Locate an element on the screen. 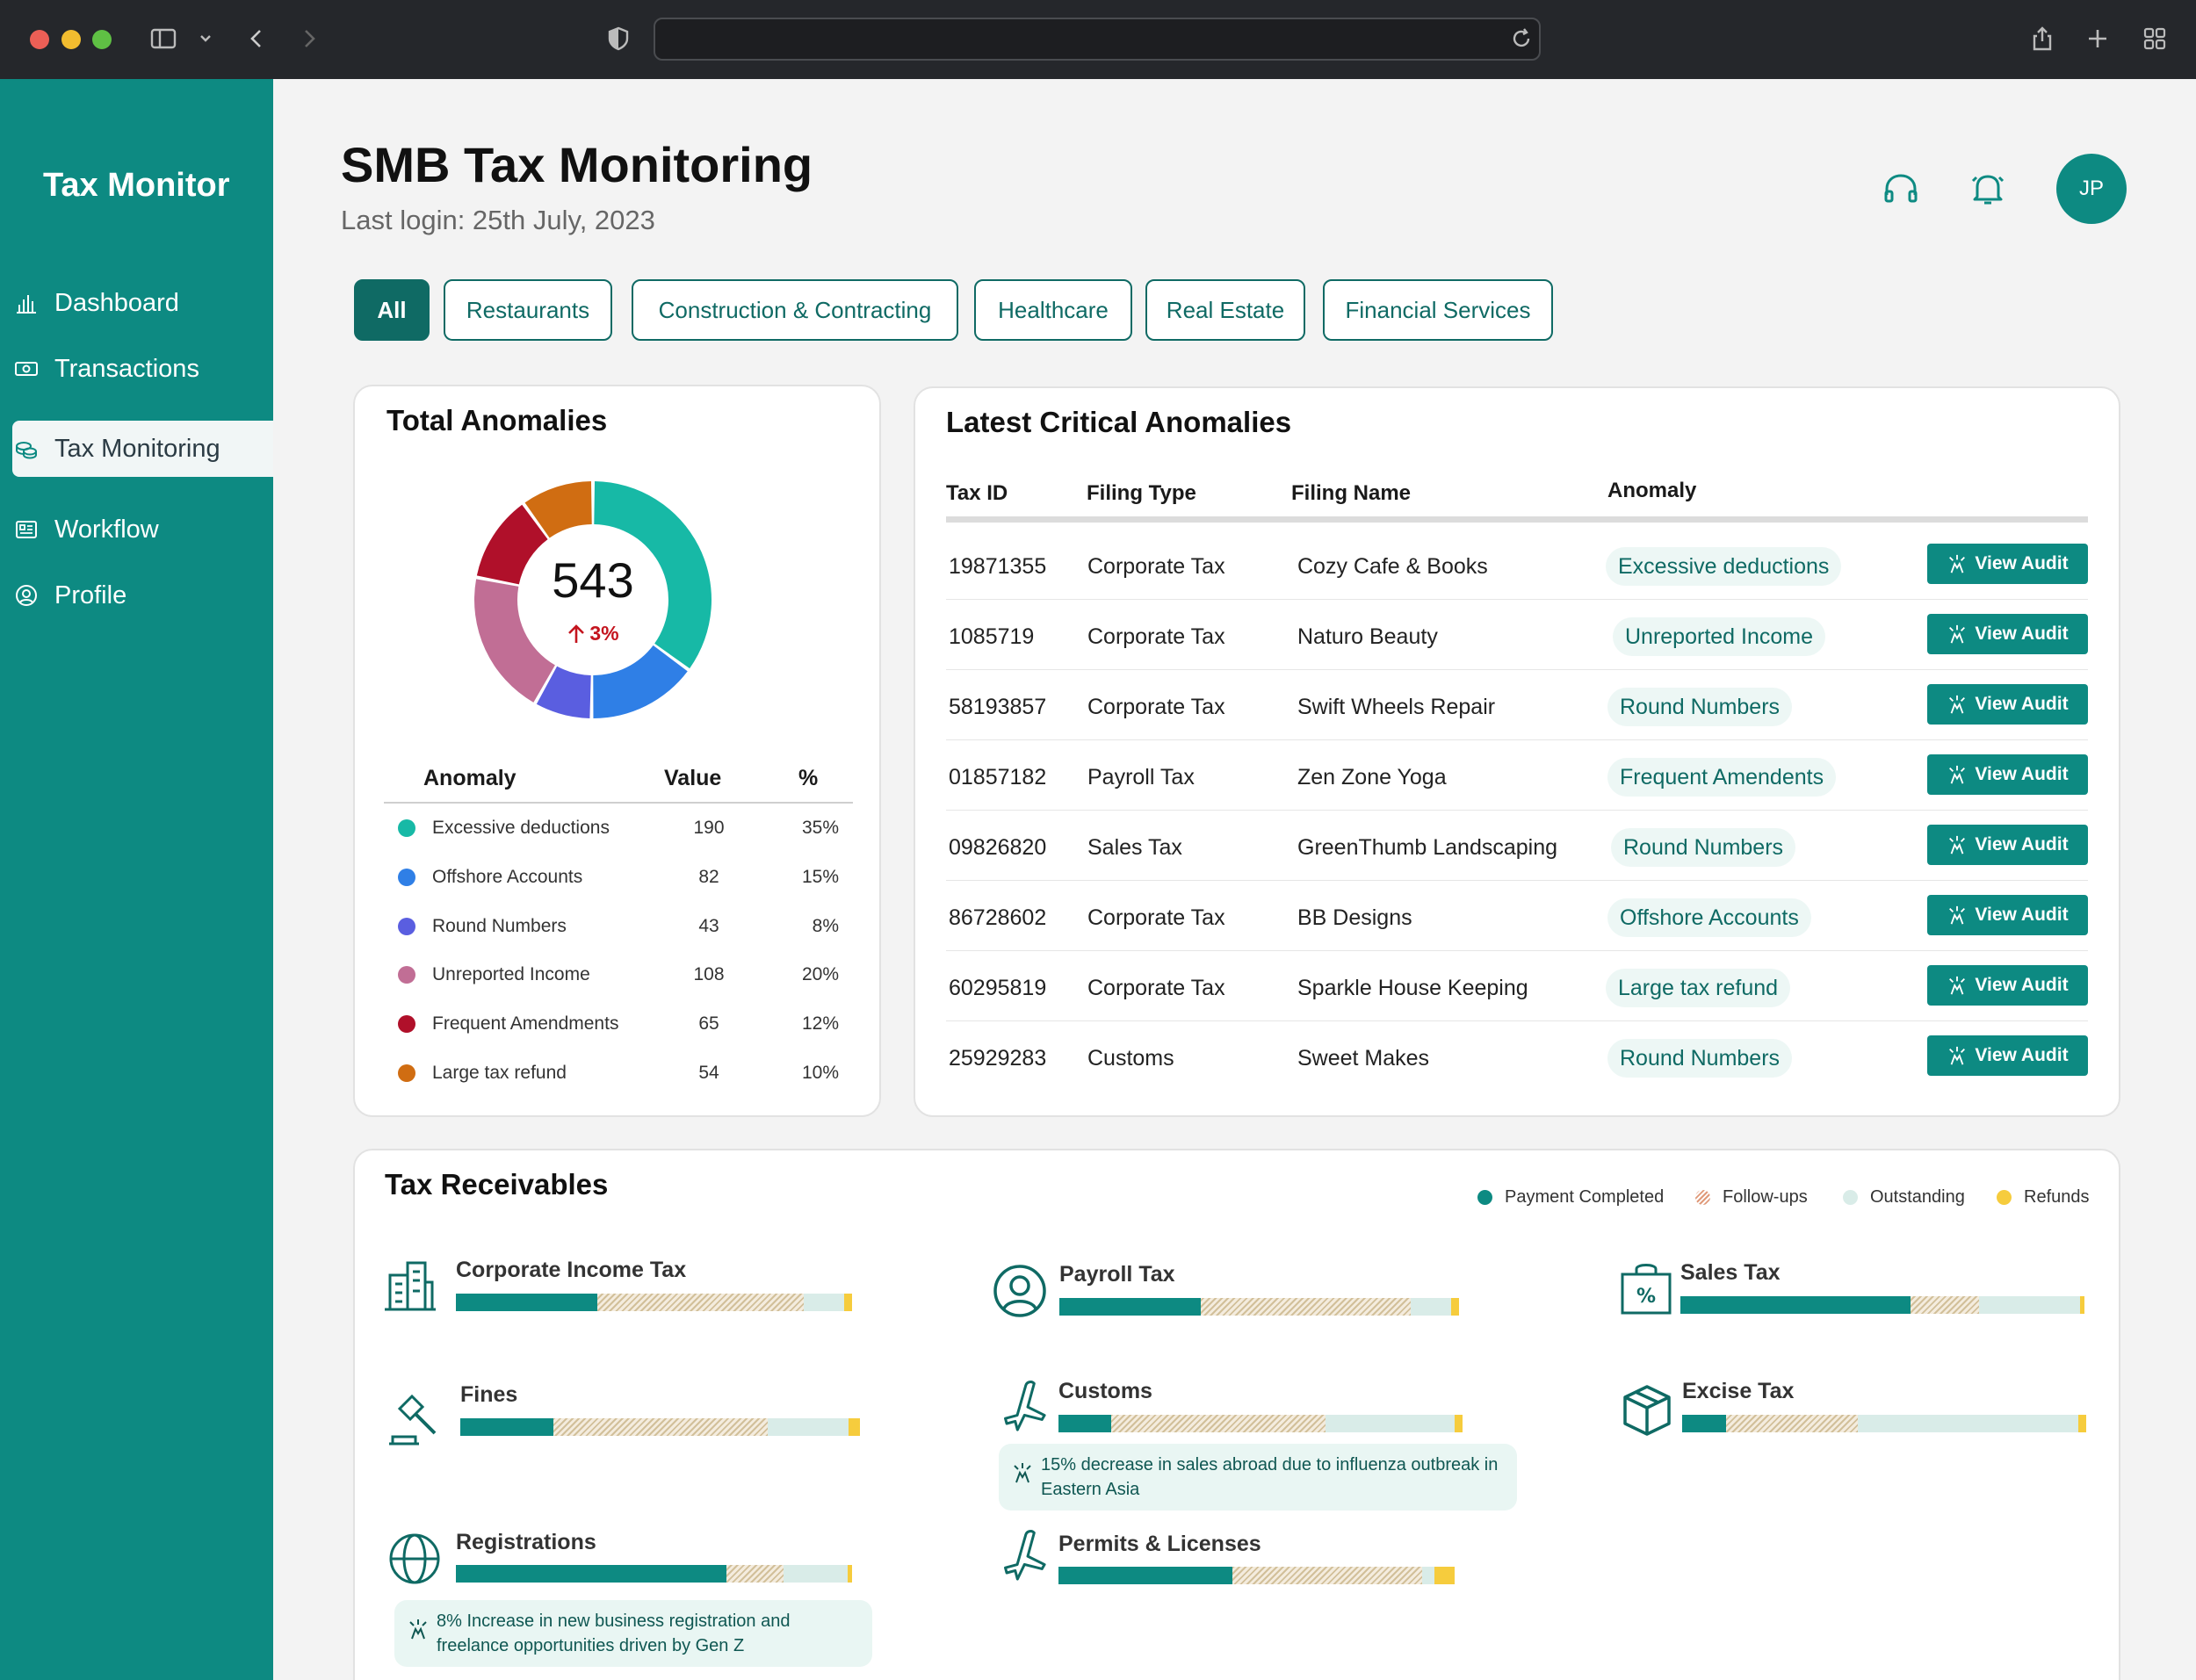  workflow-icon is located at coordinates (26, 529).